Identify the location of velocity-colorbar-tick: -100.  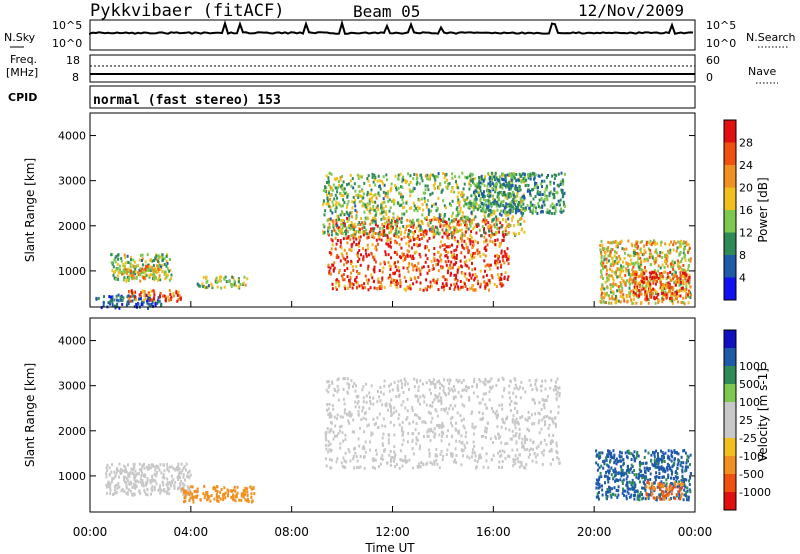
(751, 456).